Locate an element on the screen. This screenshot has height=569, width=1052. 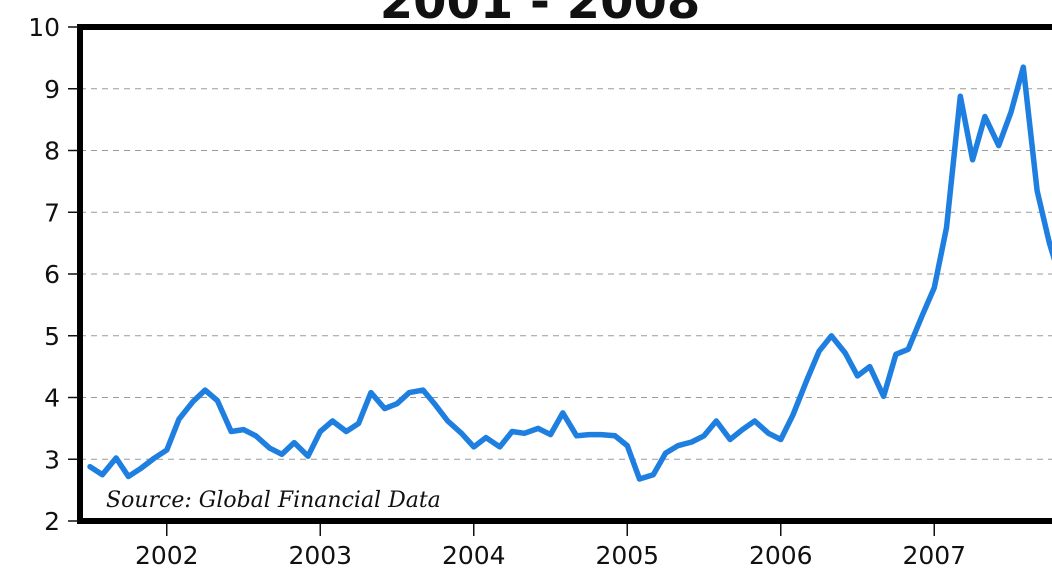
x-tick-label: 2007 is located at coordinates (934, 555).